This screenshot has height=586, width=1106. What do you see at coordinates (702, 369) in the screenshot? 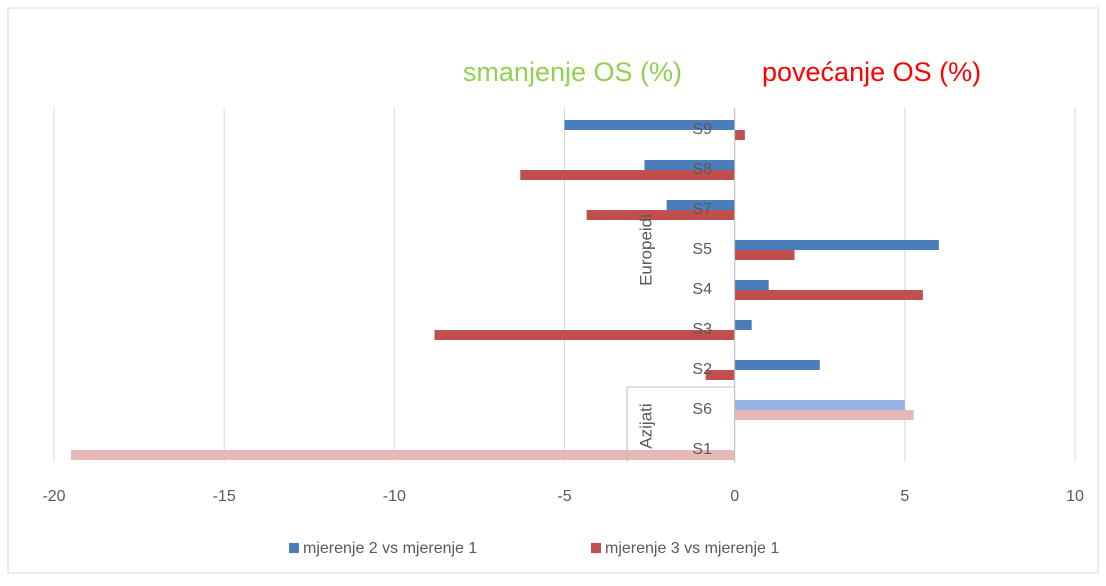
I see `y-tick-label: S2` at bounding box center [702, 369].